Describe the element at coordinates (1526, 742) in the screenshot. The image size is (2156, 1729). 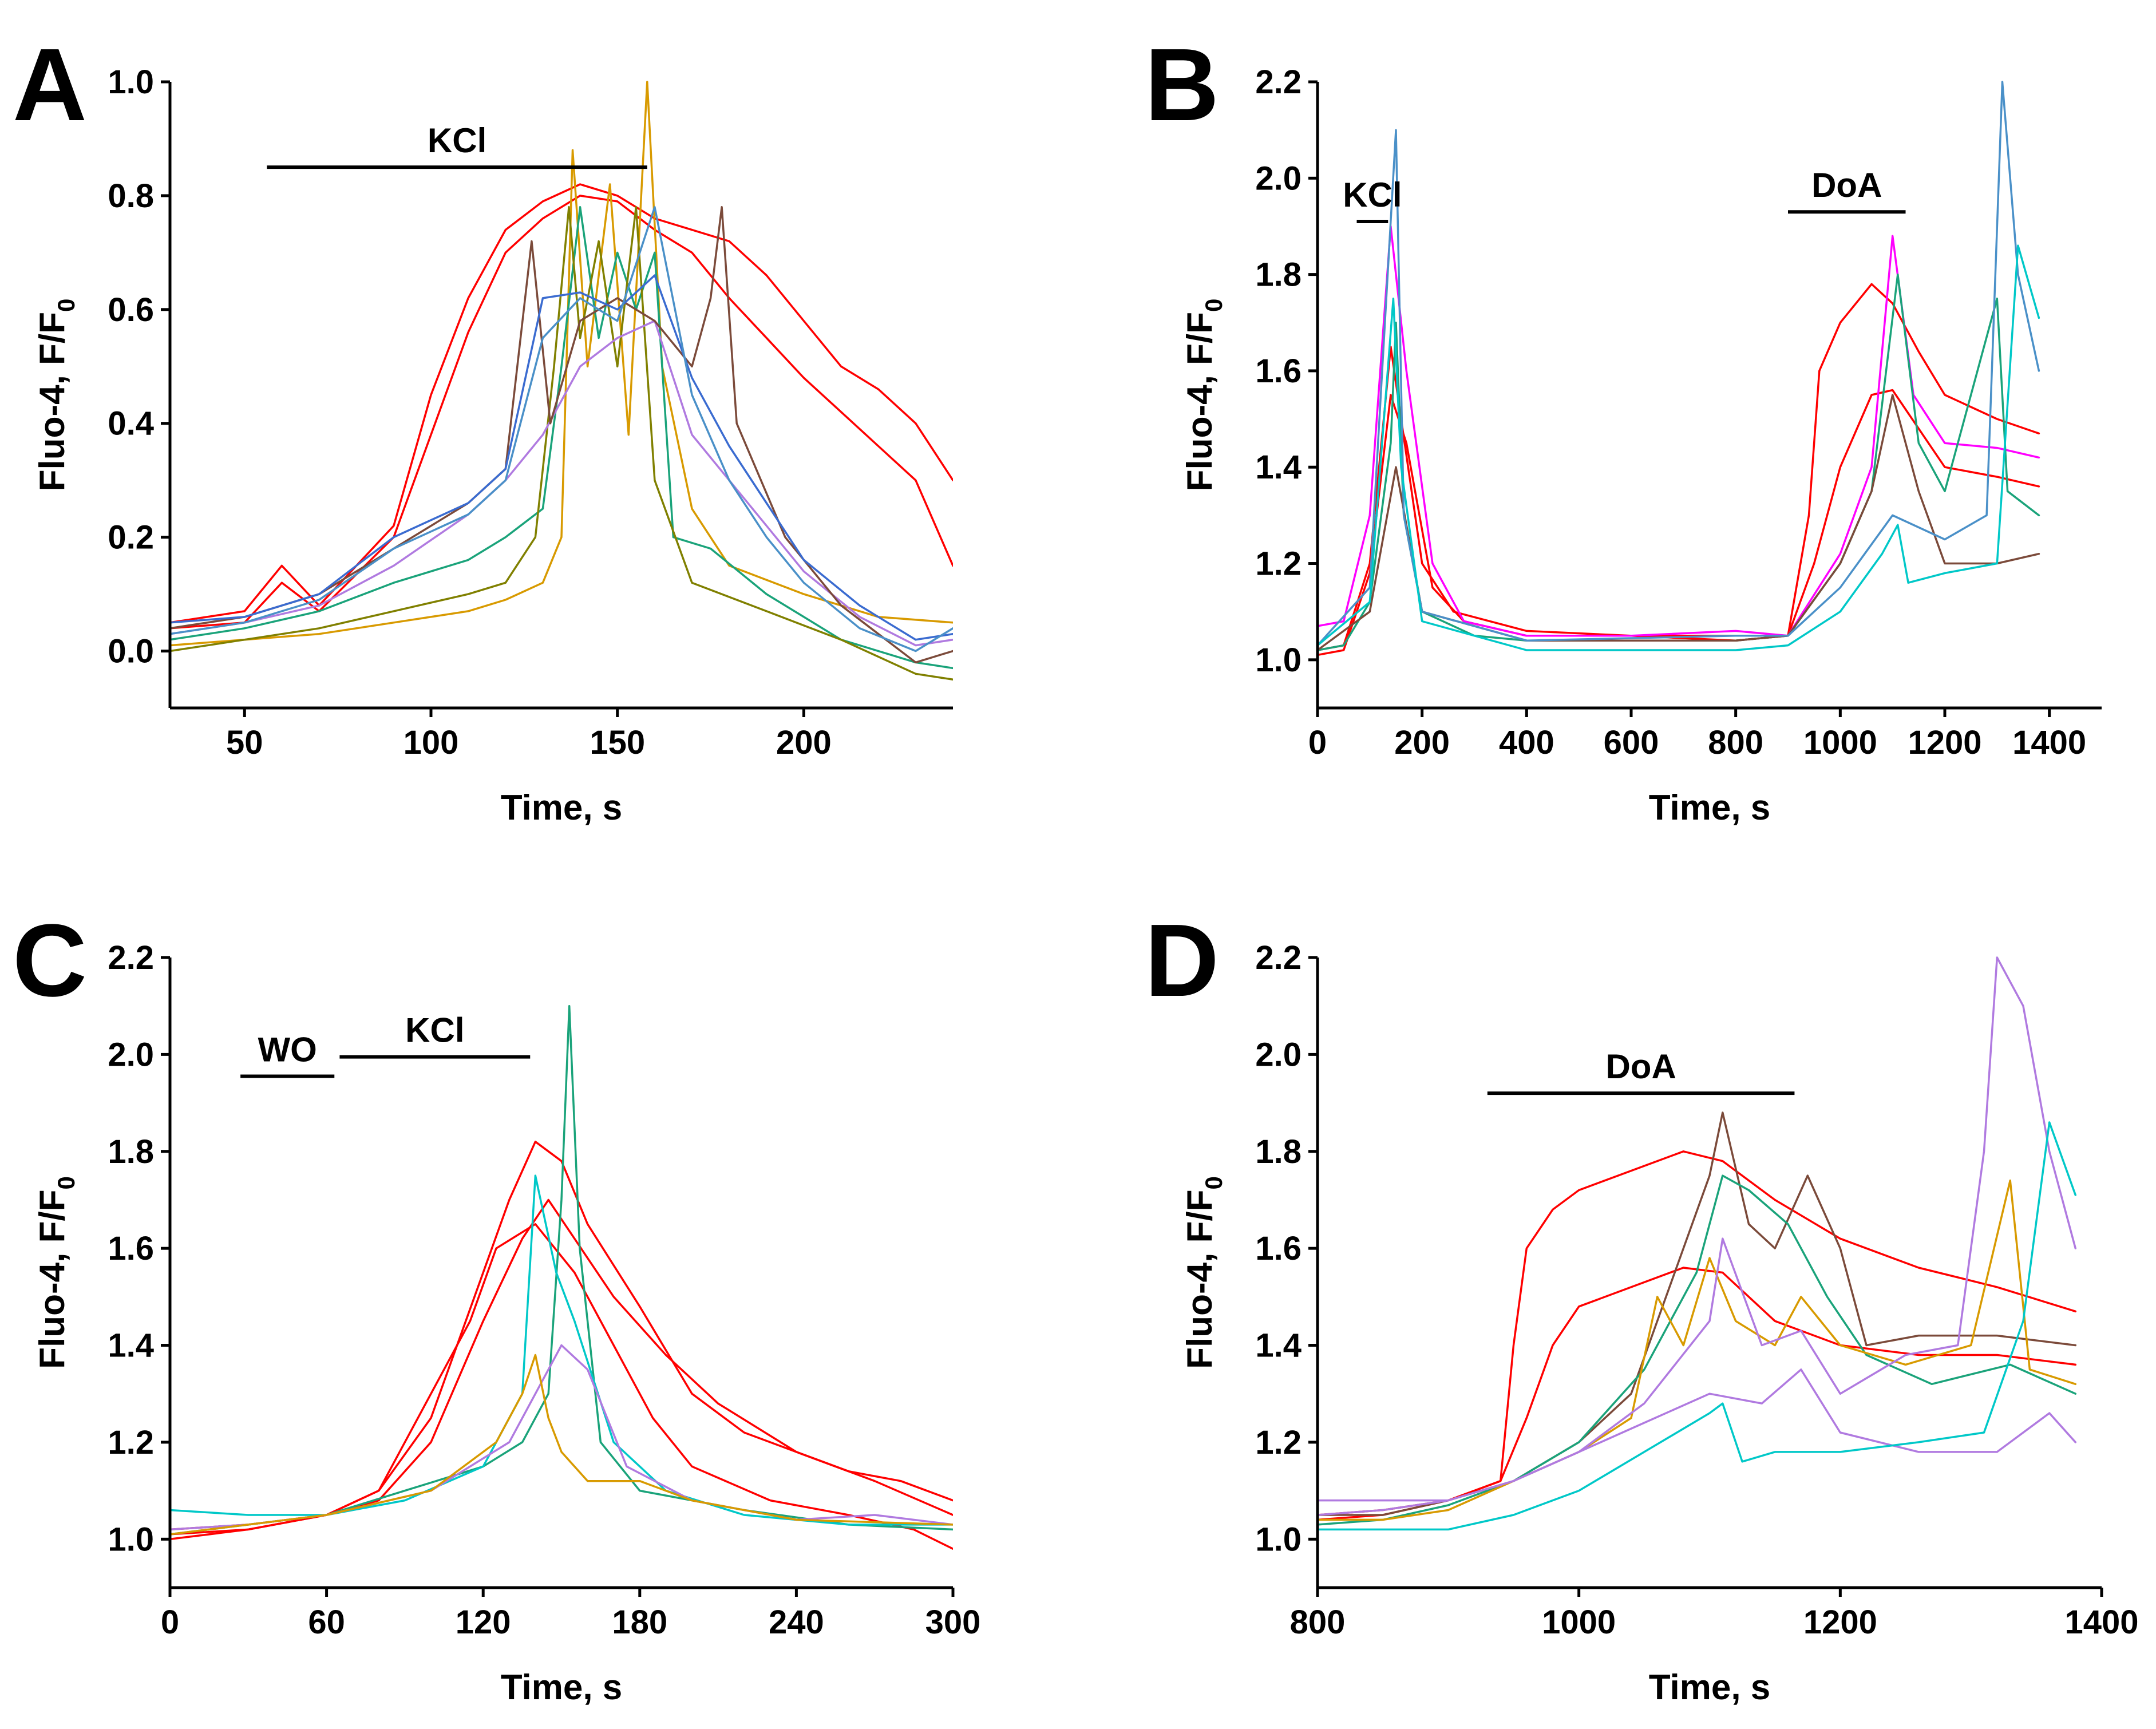
I see `x-tick-label: 400` at that location.